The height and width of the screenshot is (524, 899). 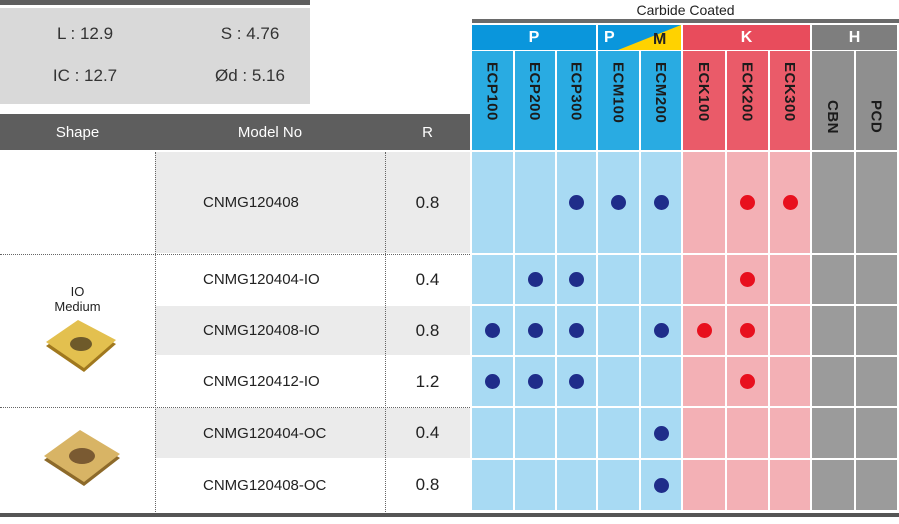 I want to click on model-cell: CNMG120408-OC, so click(x=270, y=485).